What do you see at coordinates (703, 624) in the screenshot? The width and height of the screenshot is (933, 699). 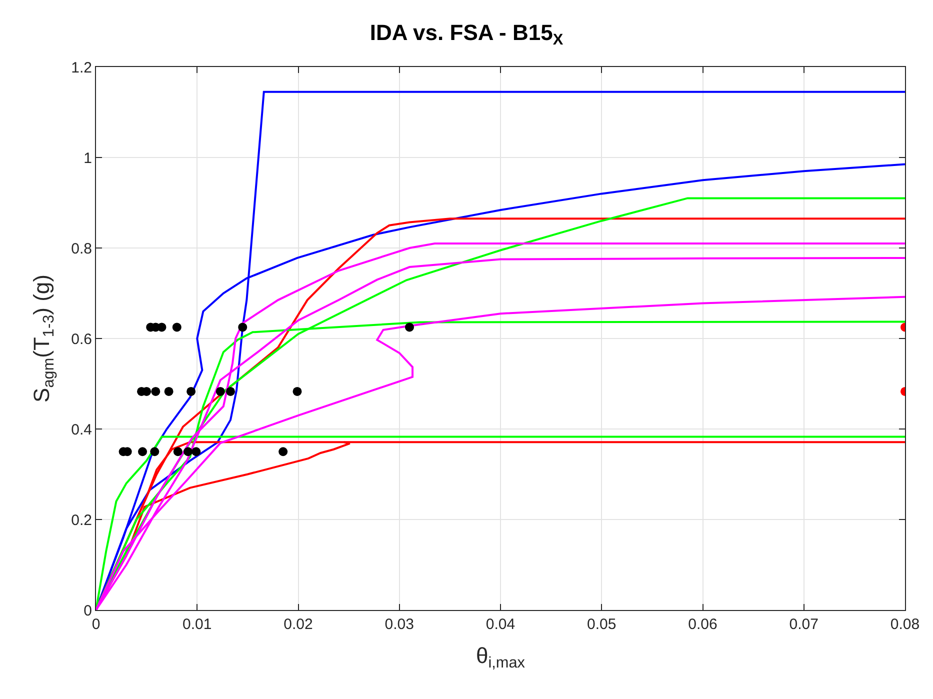 I see `x-tick-label: 0.06` at bounding box center [703, 624].